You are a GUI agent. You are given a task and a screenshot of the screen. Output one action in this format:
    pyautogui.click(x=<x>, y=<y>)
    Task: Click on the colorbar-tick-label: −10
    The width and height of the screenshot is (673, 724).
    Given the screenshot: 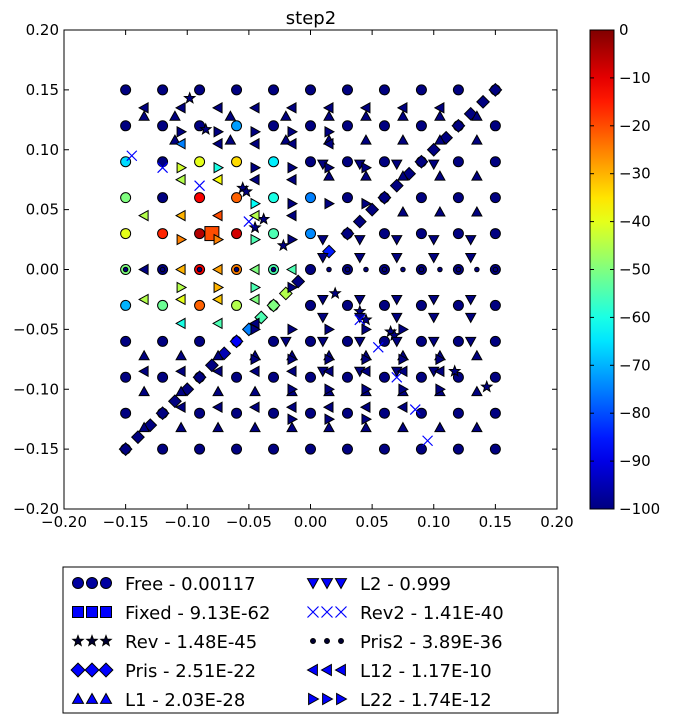 What is the action you would take?
    pyautogui.click(x=635, y=78)
    